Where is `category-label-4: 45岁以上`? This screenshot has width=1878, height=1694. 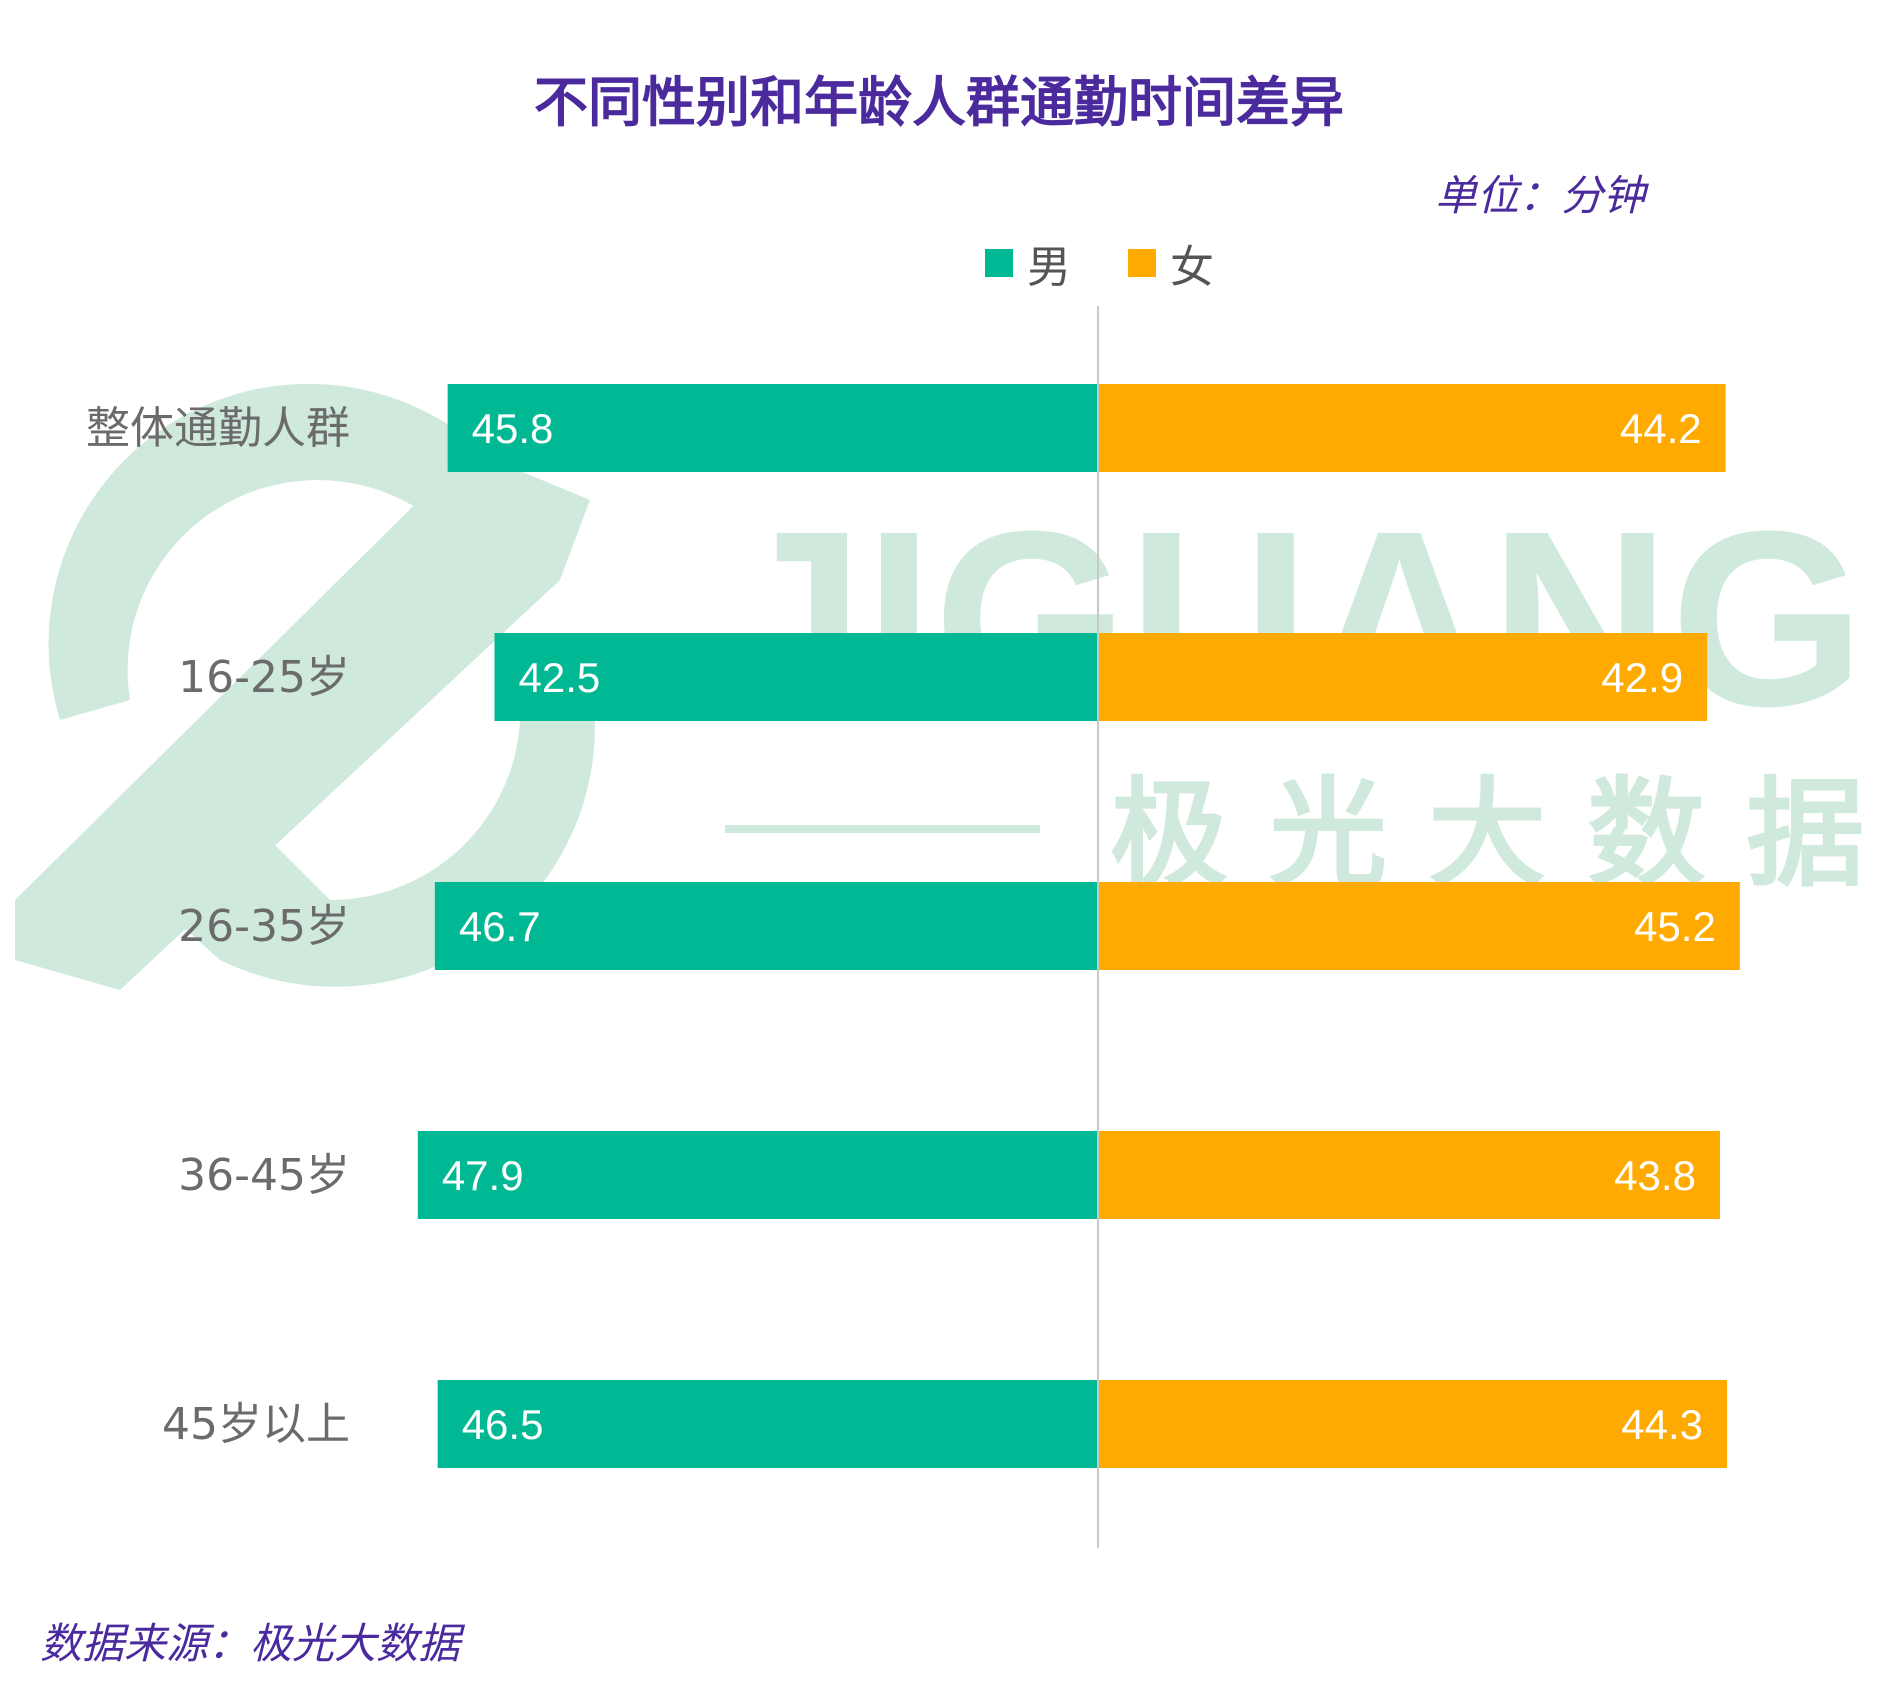
category-label-4: 45岁以上 is located at coordinates (256, 1424).